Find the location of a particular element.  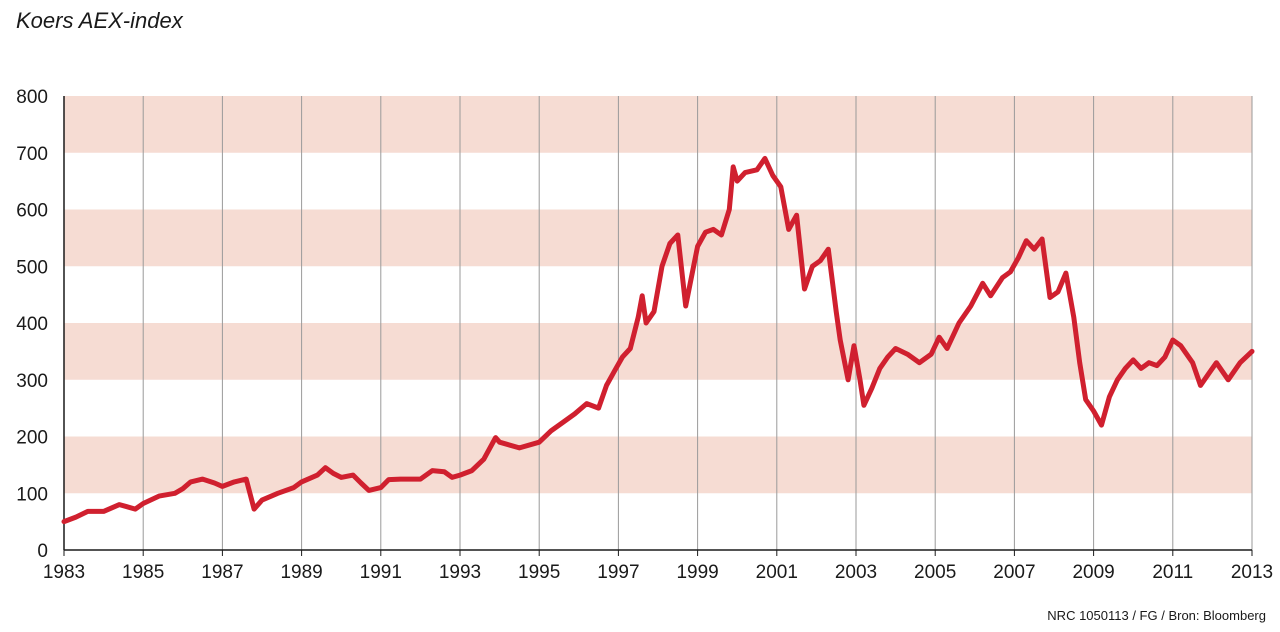

y-tick-100: 100 is located at coordinates (32, 494).